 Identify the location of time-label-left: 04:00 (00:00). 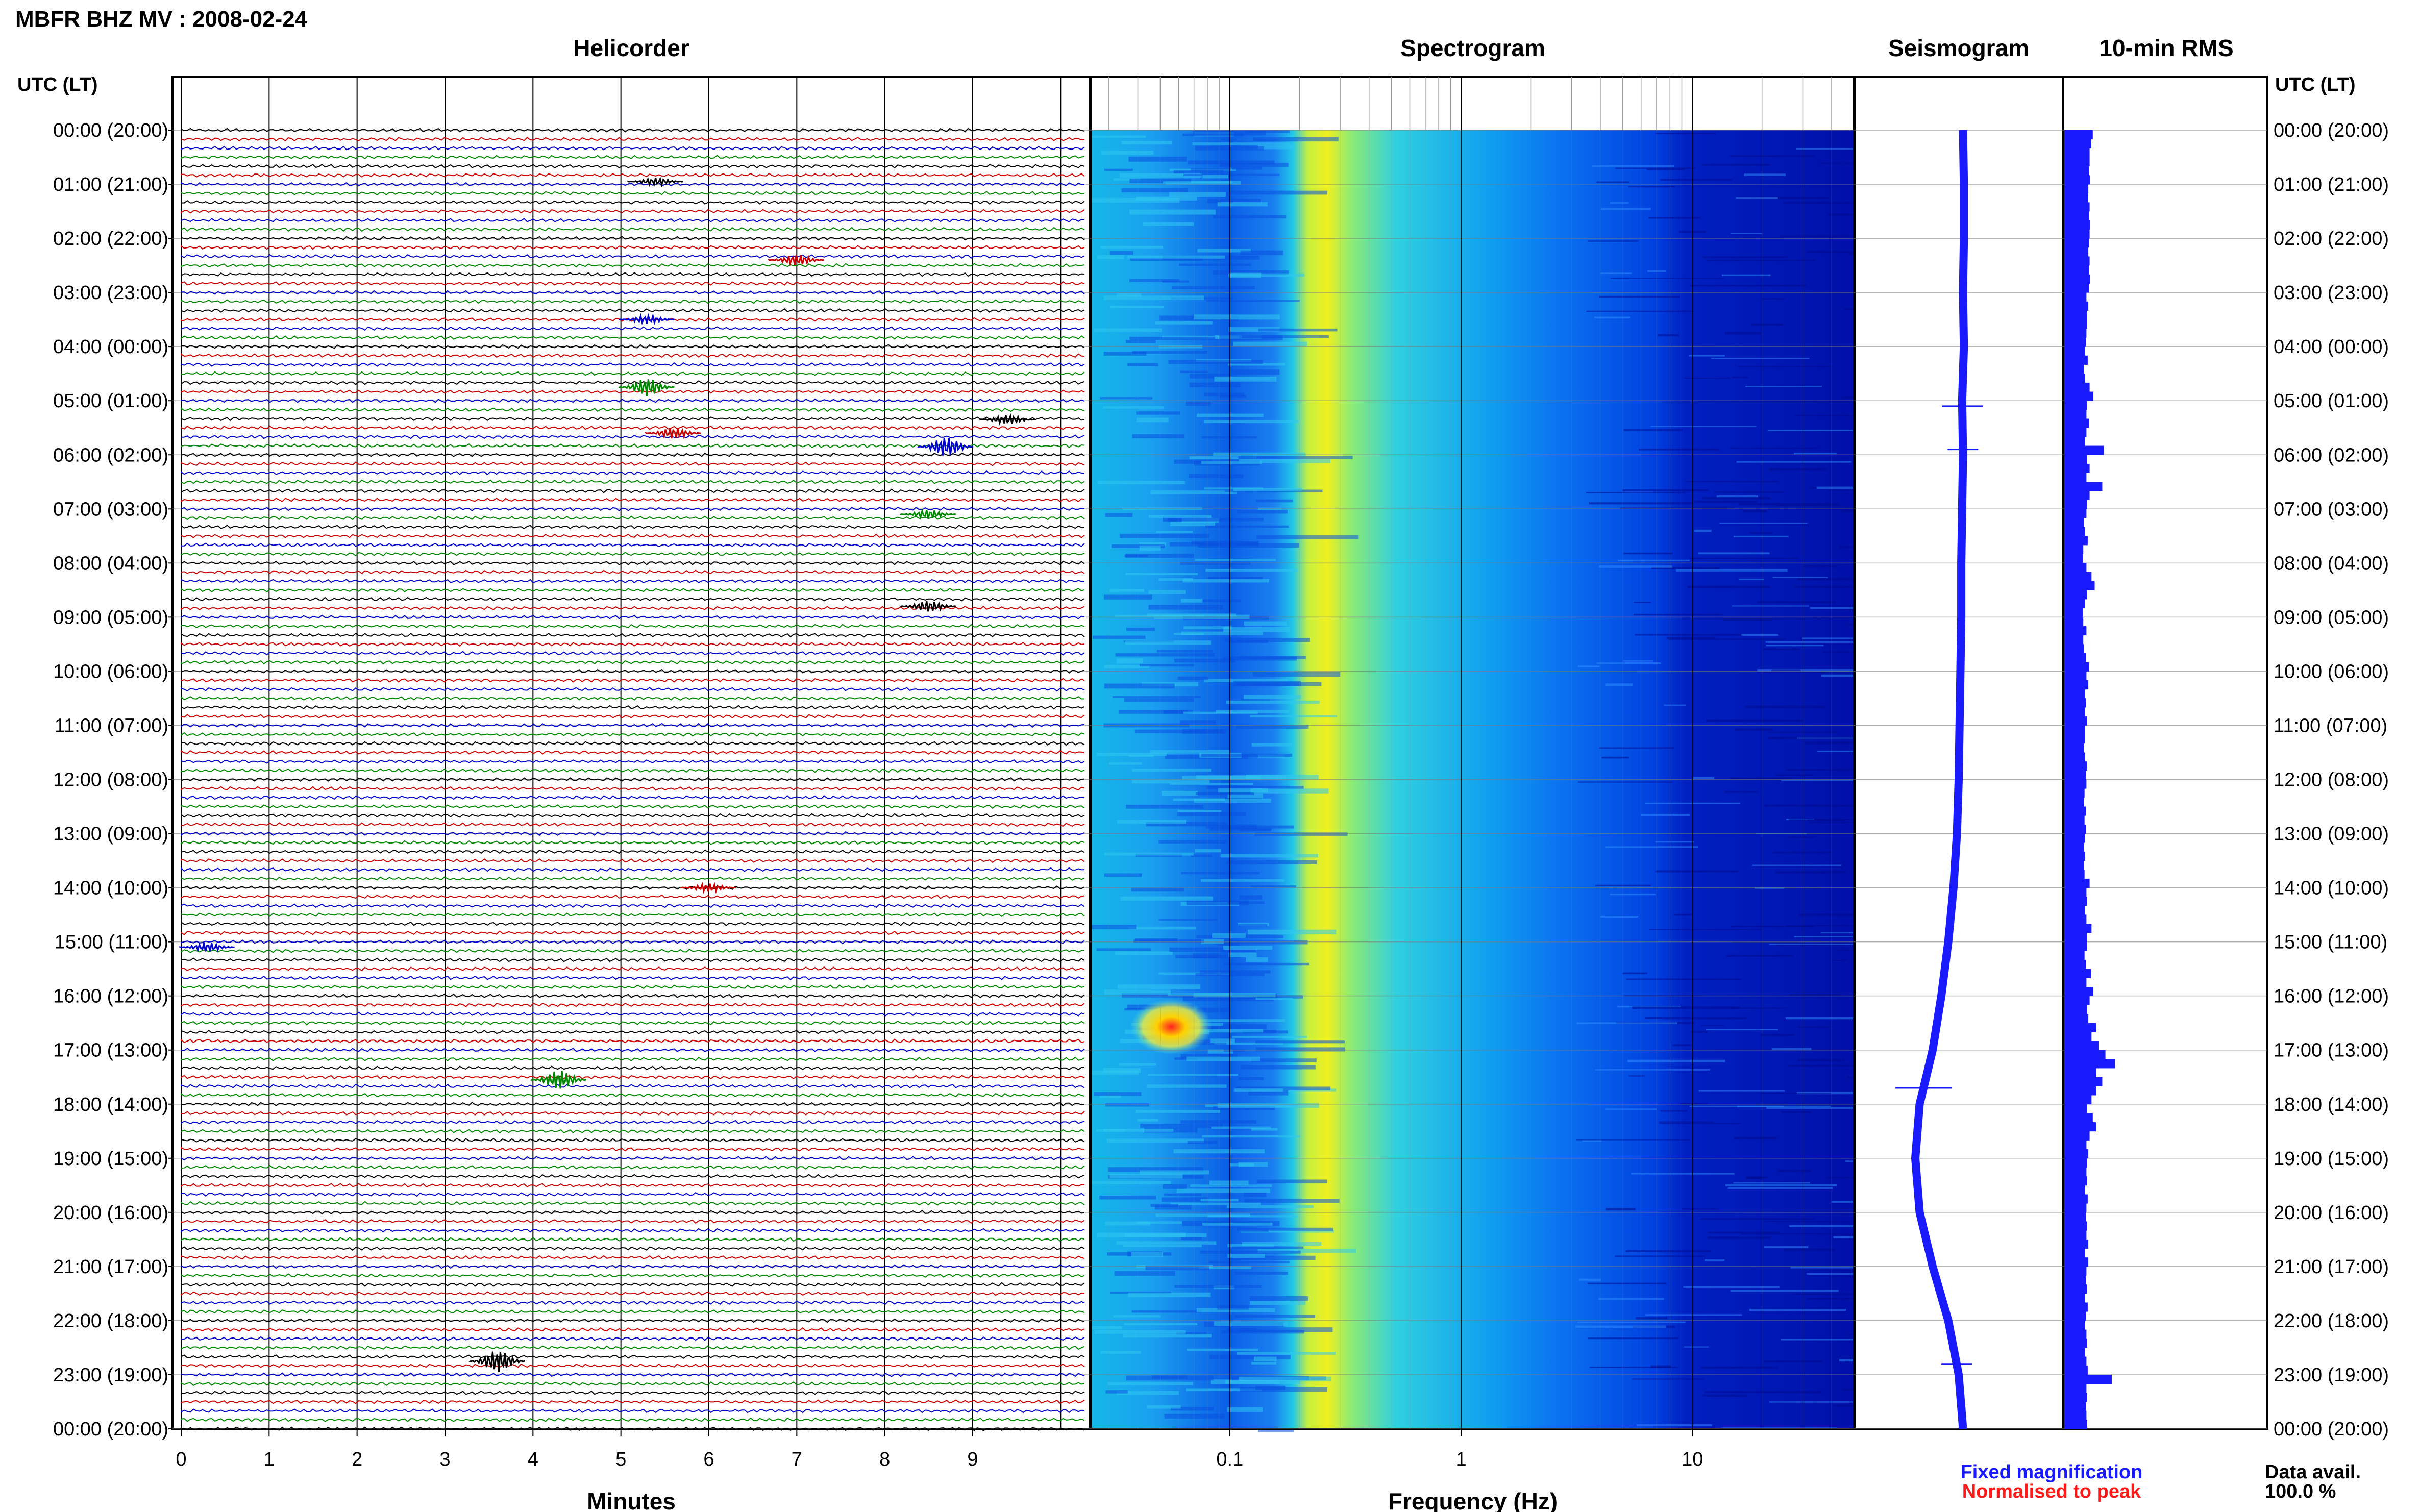
(110, 347).